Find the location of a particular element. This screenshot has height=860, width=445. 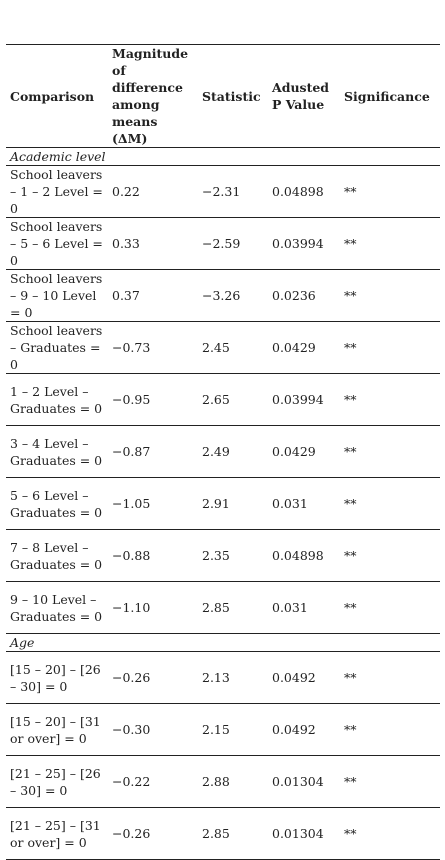

cell-comparison: 7 – 8 Level – Graduates = 0 is located at coordinates (57, 555).